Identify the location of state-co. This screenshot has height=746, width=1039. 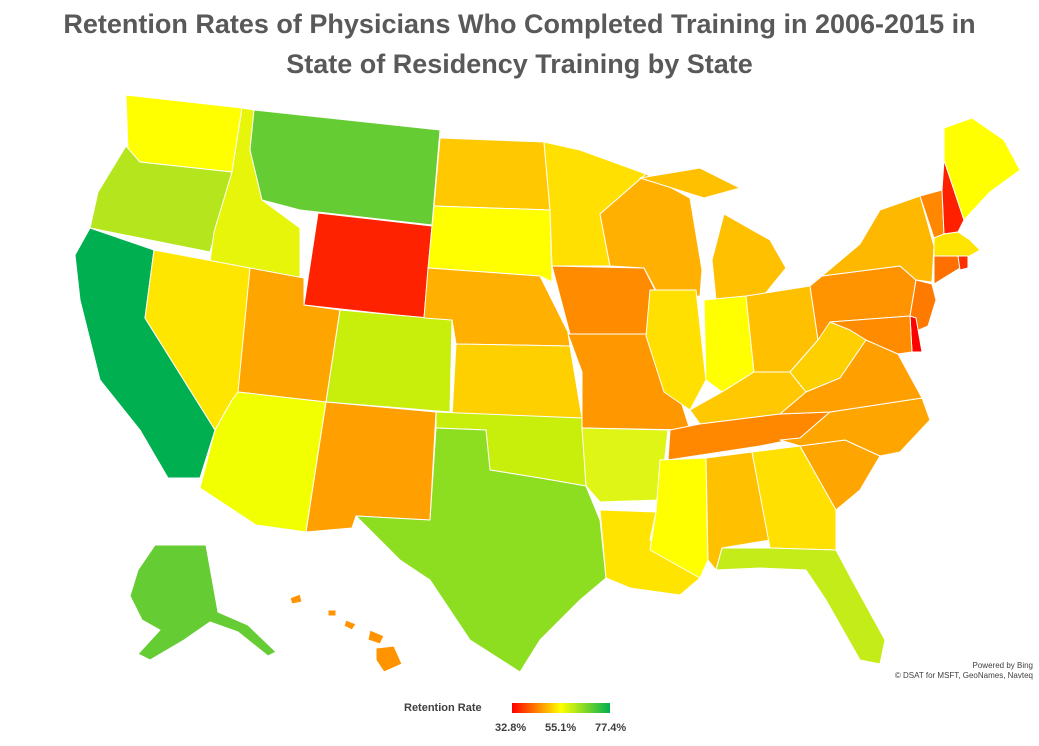
(389, 361).